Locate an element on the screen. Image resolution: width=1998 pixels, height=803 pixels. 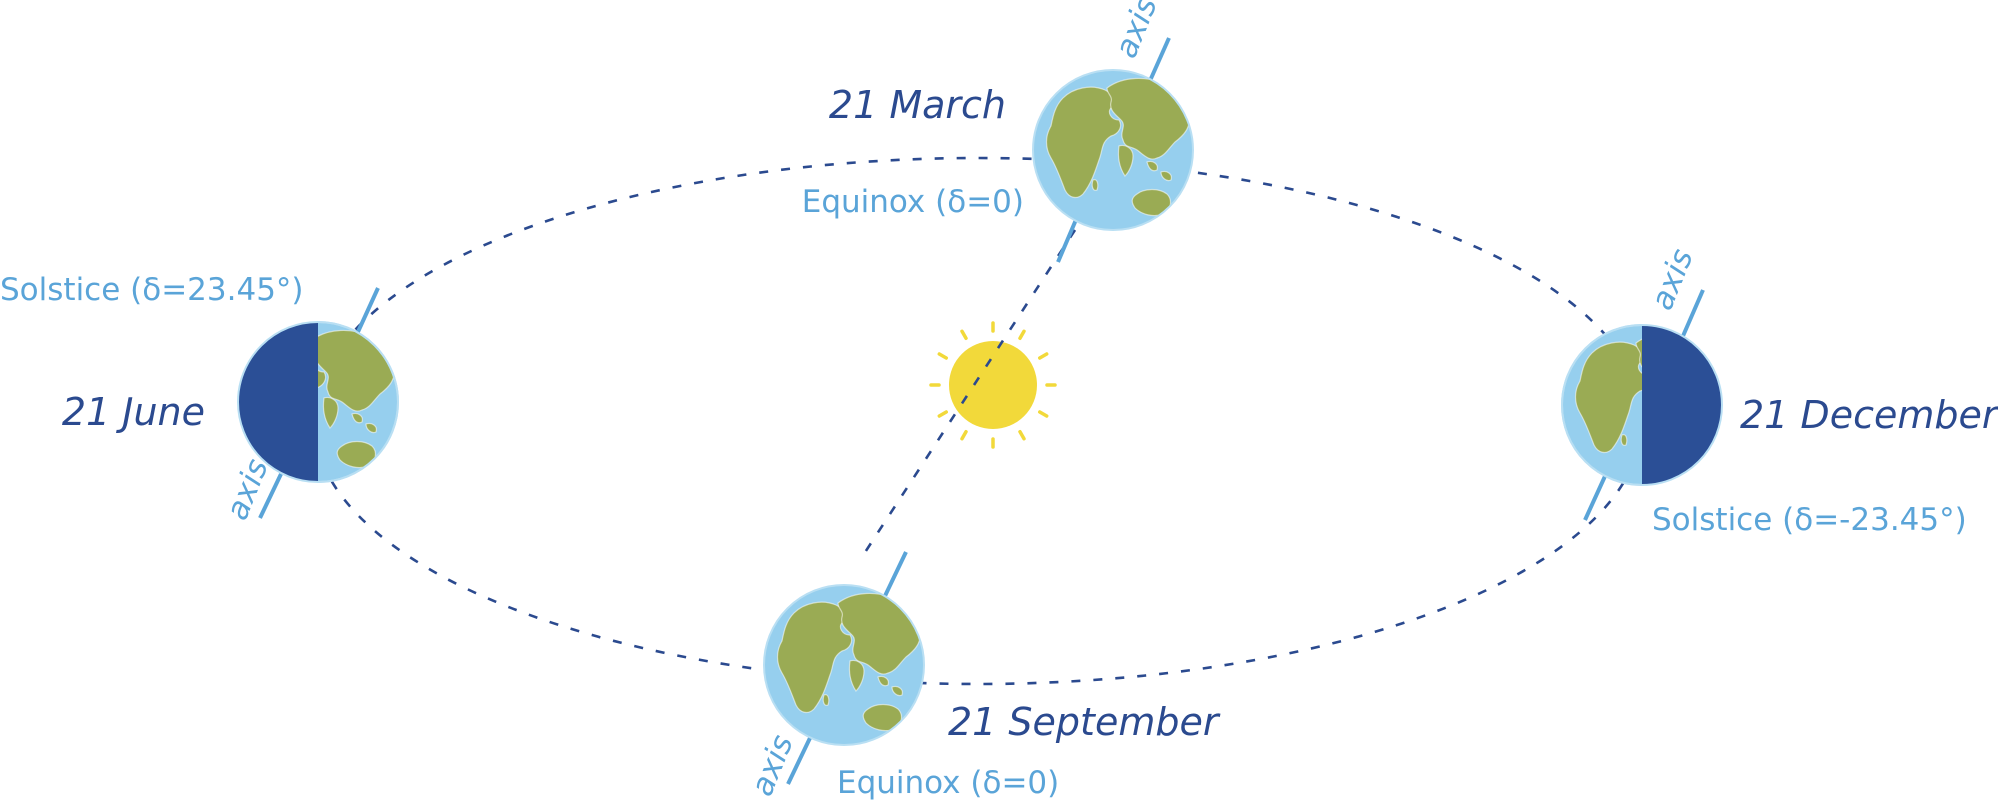
axis-line-september-bottom is located at coordinates (799, 761).